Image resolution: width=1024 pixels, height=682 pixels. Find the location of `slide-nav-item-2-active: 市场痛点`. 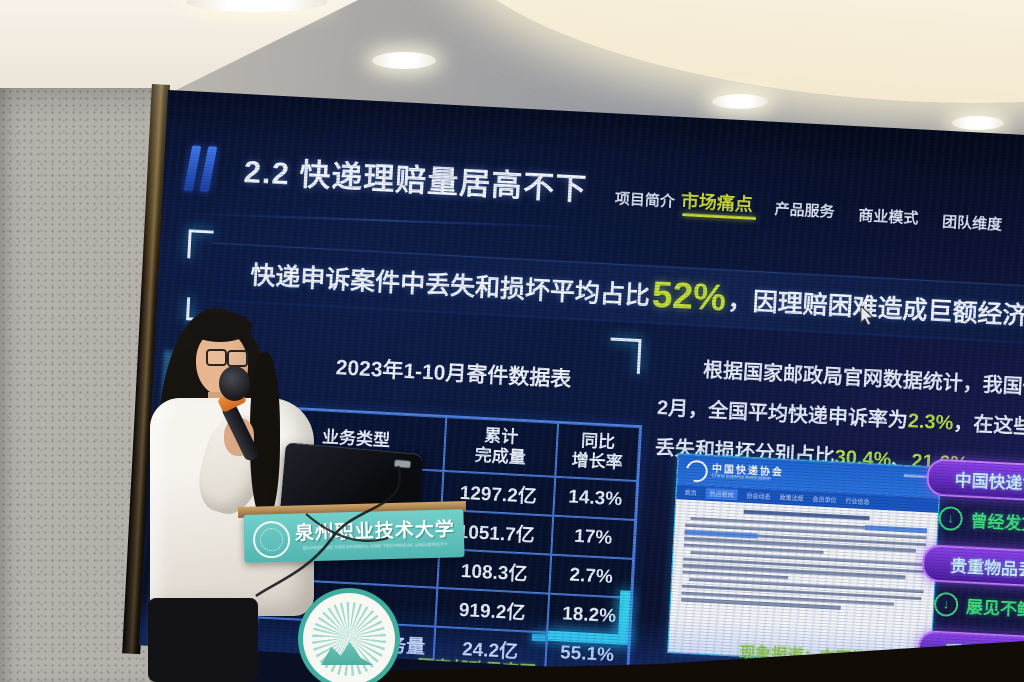

slide-nav-item-2-active: 市场痛点 is located at coordinates (717, 203).